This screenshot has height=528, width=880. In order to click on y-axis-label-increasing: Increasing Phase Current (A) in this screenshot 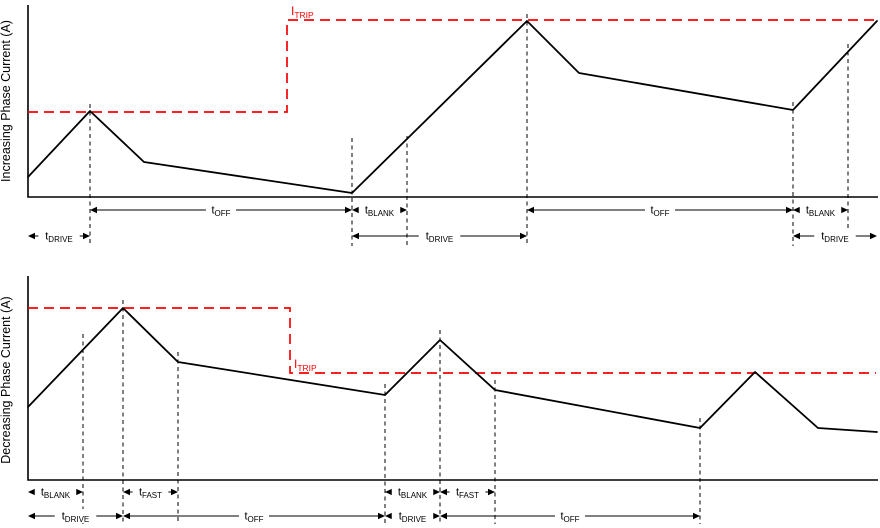, I will do `click(6, 101)`.